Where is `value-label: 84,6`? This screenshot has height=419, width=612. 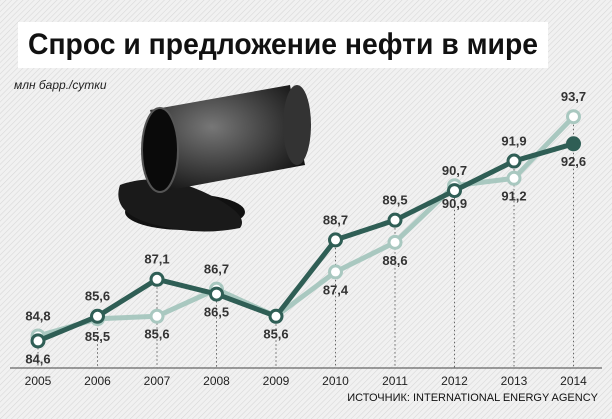
value-label: 84,6 is located at coordinates (37, 358).